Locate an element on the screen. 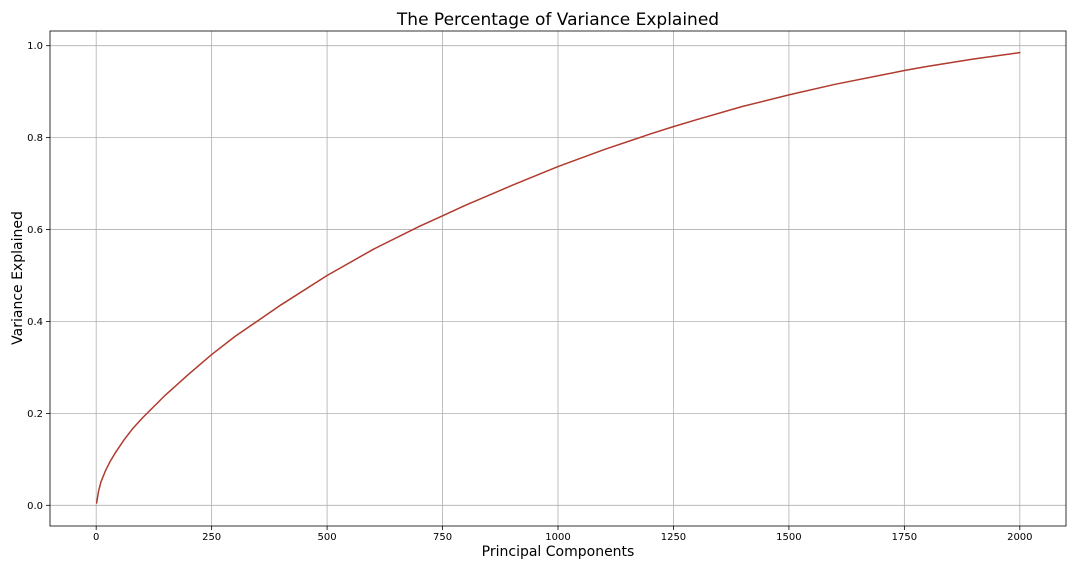 This screenshot has height=568, width=1081. x-tick-label: 0 is located at coordinates (96, 537).